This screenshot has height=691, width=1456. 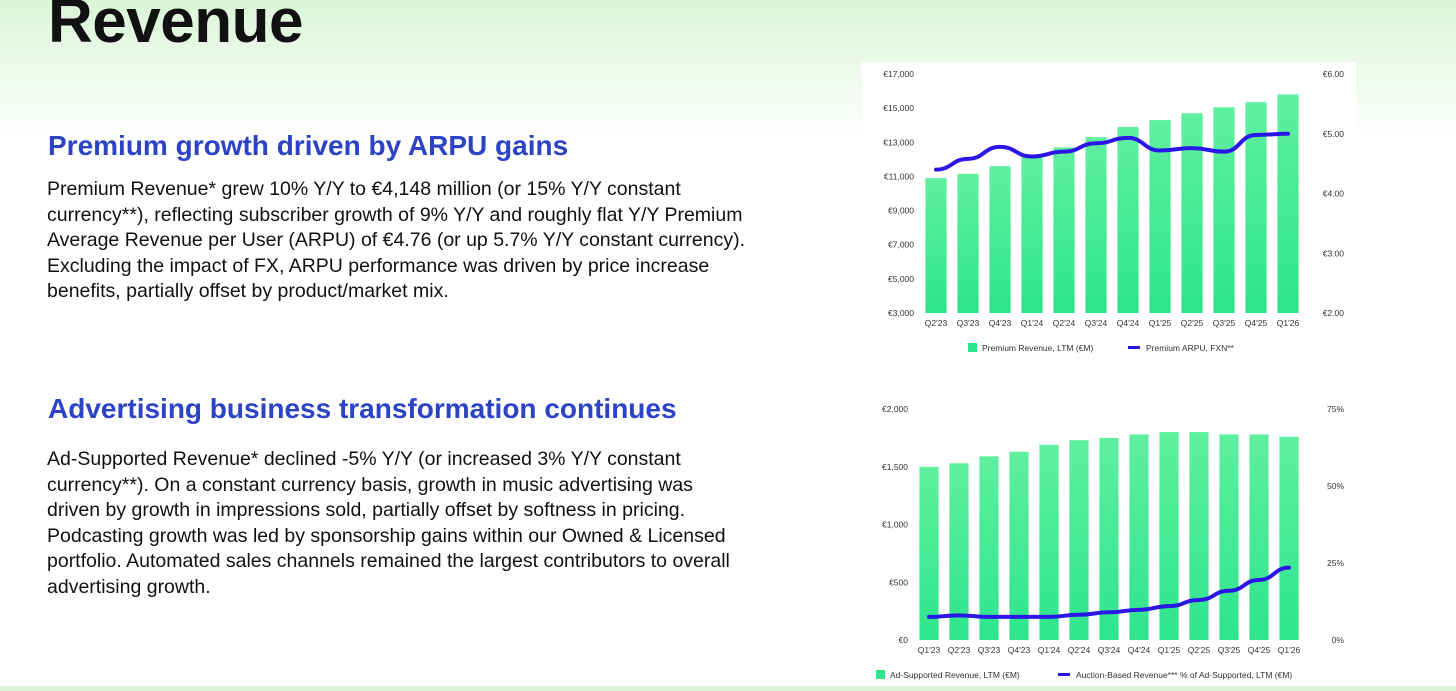 I want to click on adsupported-x-tick-label: Q1'24, so click(x=1049, y=650).